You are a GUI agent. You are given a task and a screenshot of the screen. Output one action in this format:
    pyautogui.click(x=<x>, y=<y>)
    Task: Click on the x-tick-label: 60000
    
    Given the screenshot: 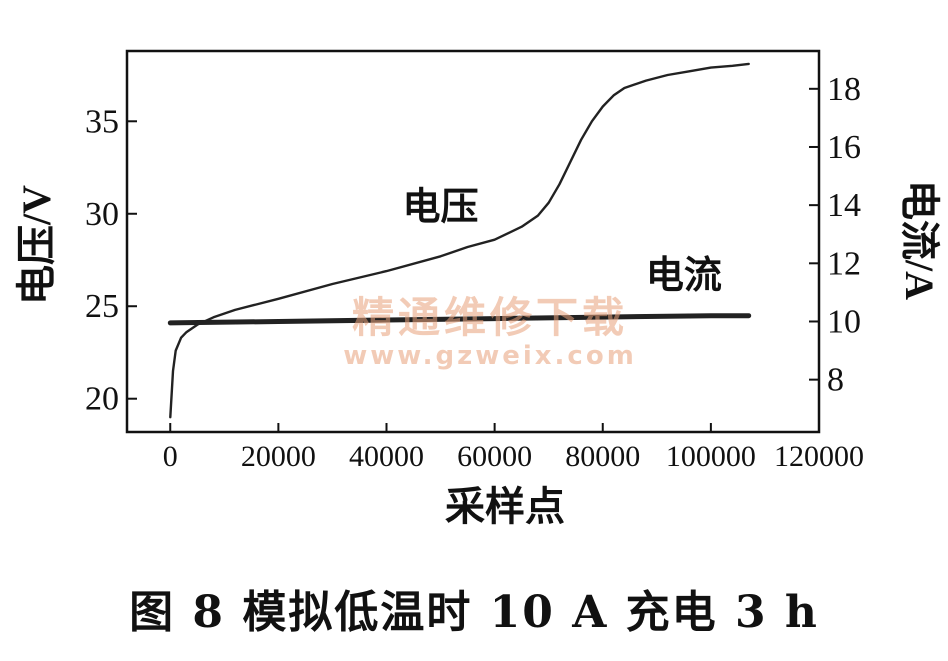 What is the action you would take?
    pyautogui.click(x=494, y=456)
    